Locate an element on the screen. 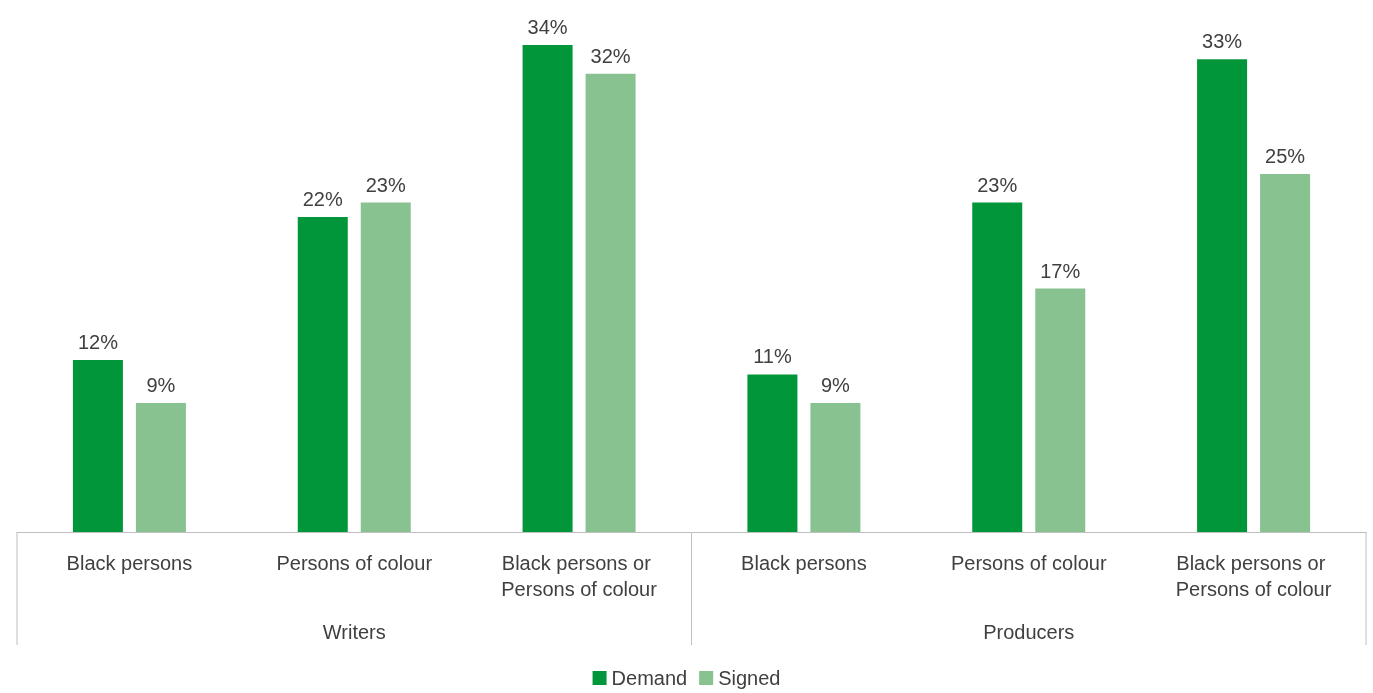 This screenshot has height=693, width=1373. legend-label: Signed is located at coordinates (749, 678).